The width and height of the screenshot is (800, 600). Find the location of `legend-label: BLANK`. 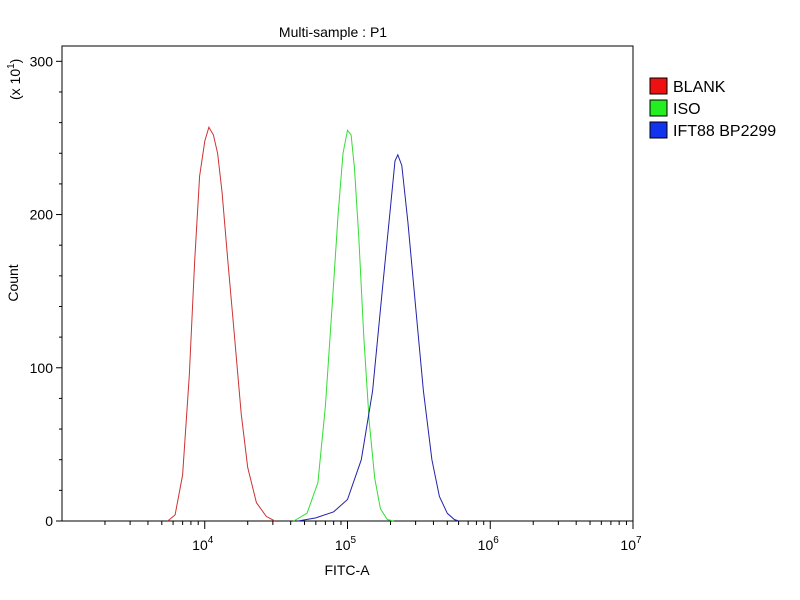

legend-label: BLANK is located at coordinates (699, 87).